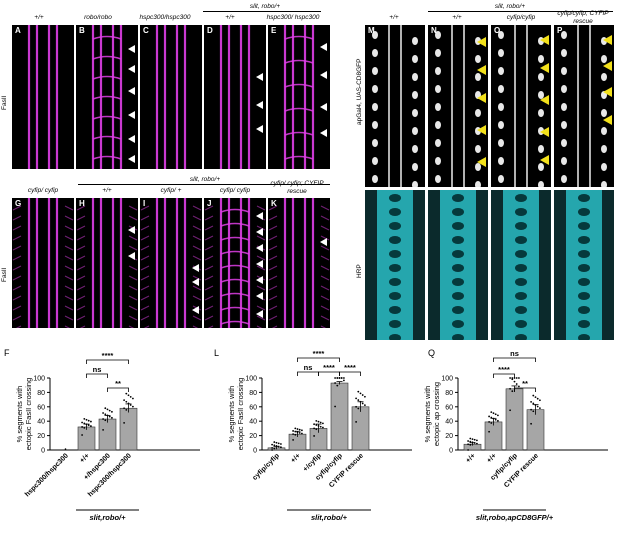 The width and height of the screenshot is (617, 534). What do you see at coordinates (209, 203) in the screenshot?
I see `panel-letter: J` at bounding box center [209, 203].